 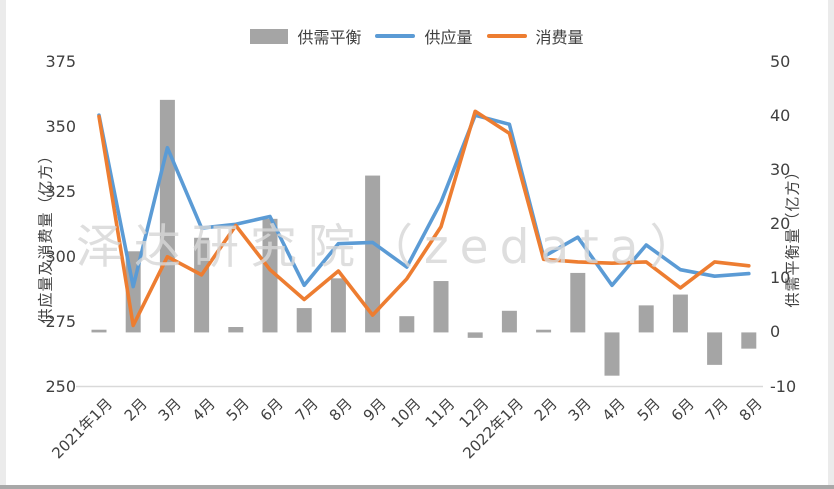 I want to click on watermark-text: 泽达研究院（zedata）, so click(x=392, y=247).